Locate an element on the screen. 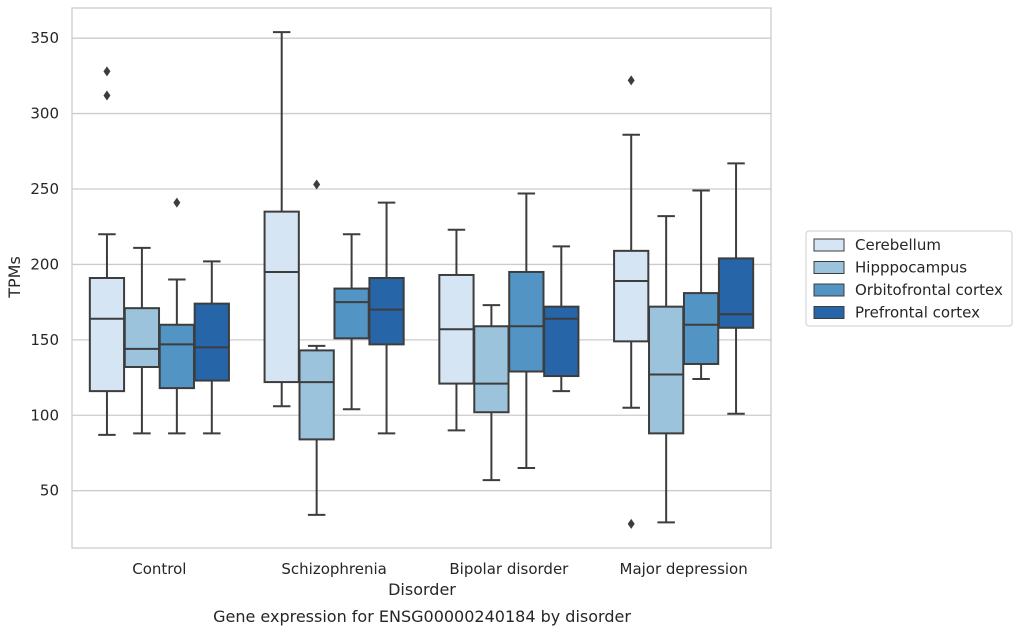 The image size is (1023, 634). x-tick-label: Control is located at coordinates (159, 569).